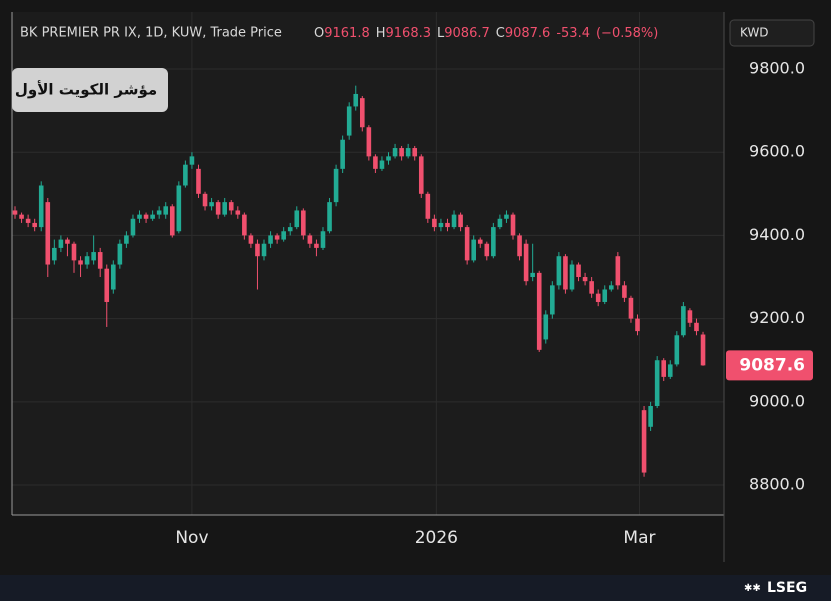 The height and width of the screenshot is (601, 831). Describe the element at coordinates (381, 33) in the screenshot. I see `ohlc-key: H` at that location.